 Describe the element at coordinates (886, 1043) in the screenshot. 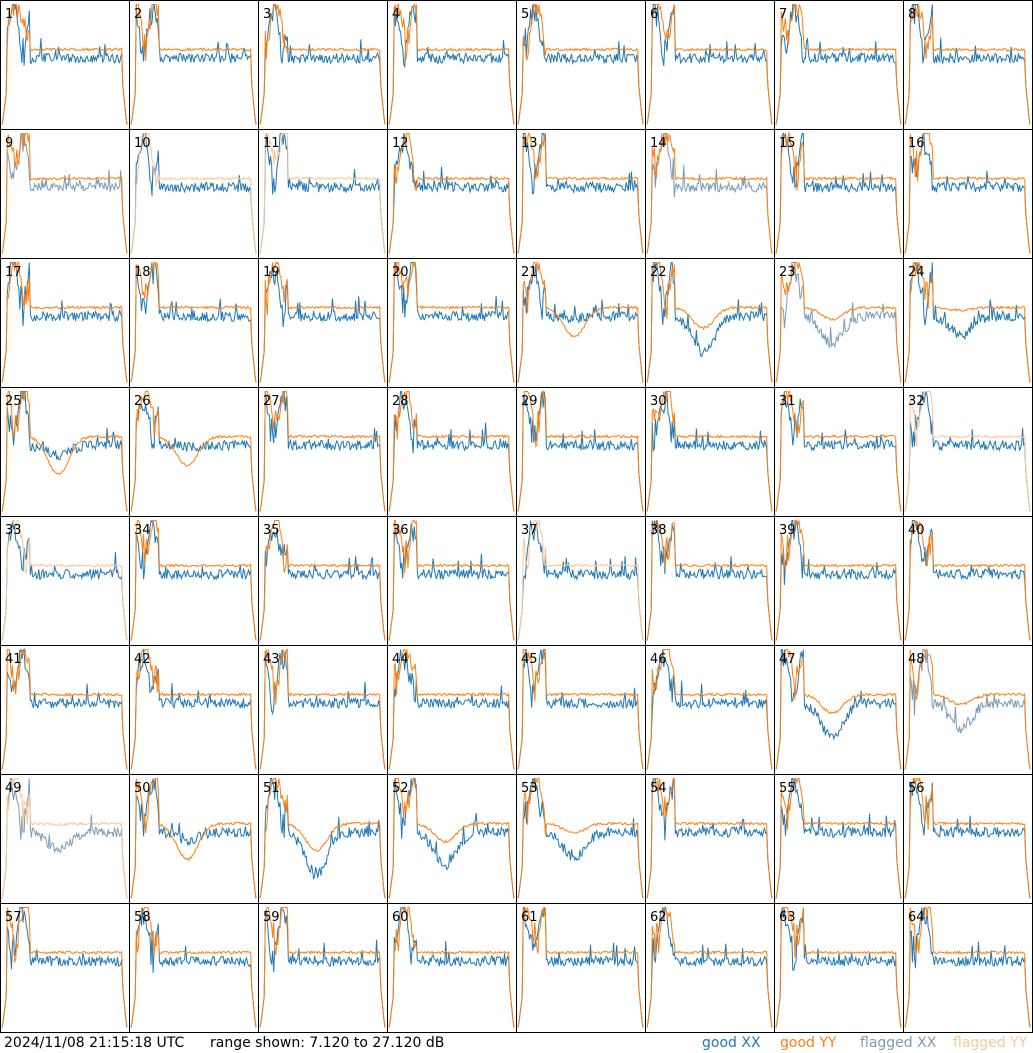

I see `legend-label: flagged` at that location.